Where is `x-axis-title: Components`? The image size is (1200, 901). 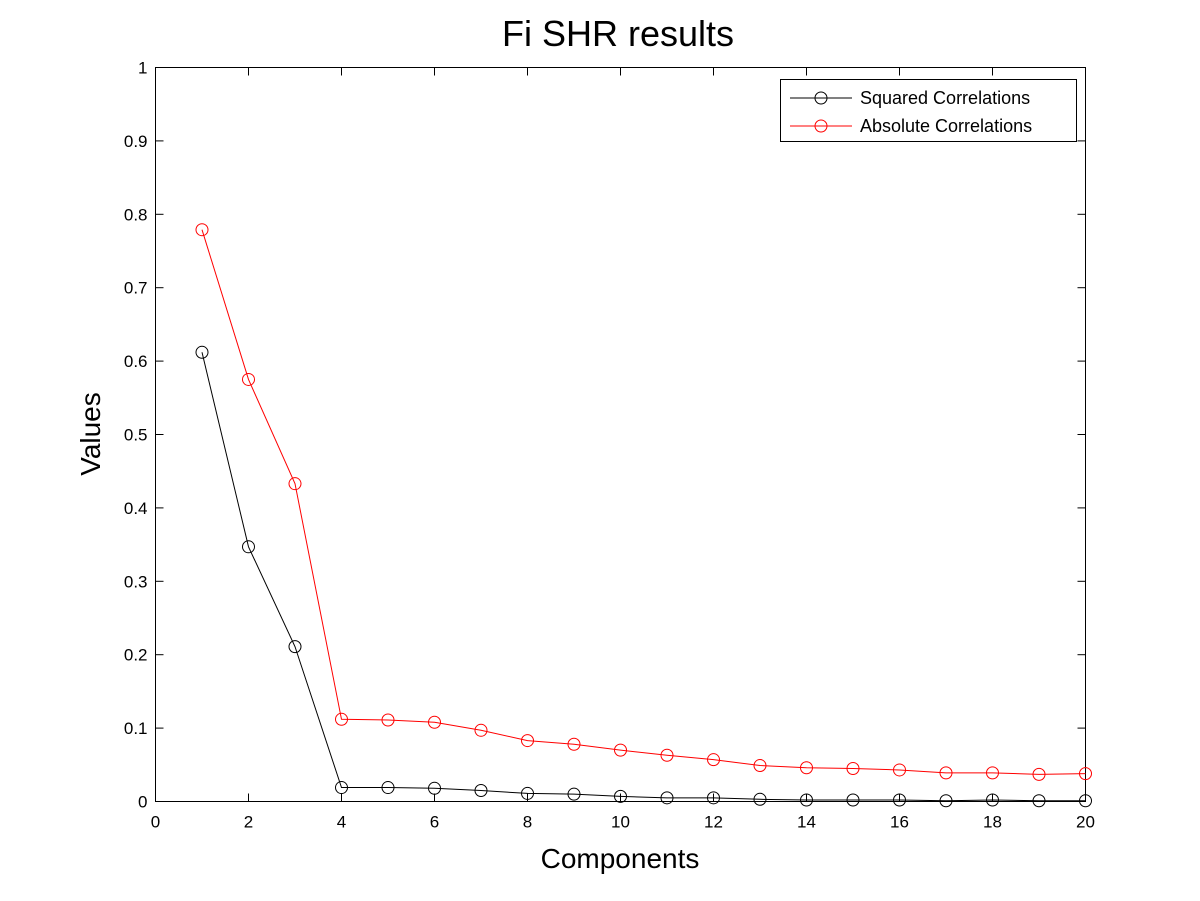
x-axis-title: Components is located at coordinates (620, 858).